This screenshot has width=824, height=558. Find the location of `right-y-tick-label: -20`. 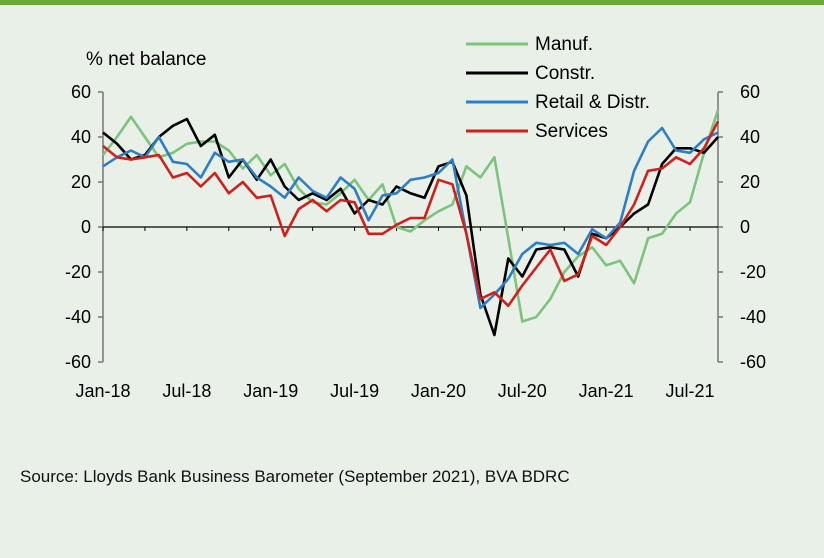

right-y-tick-label: -20 is located at coordinates (753, 272).